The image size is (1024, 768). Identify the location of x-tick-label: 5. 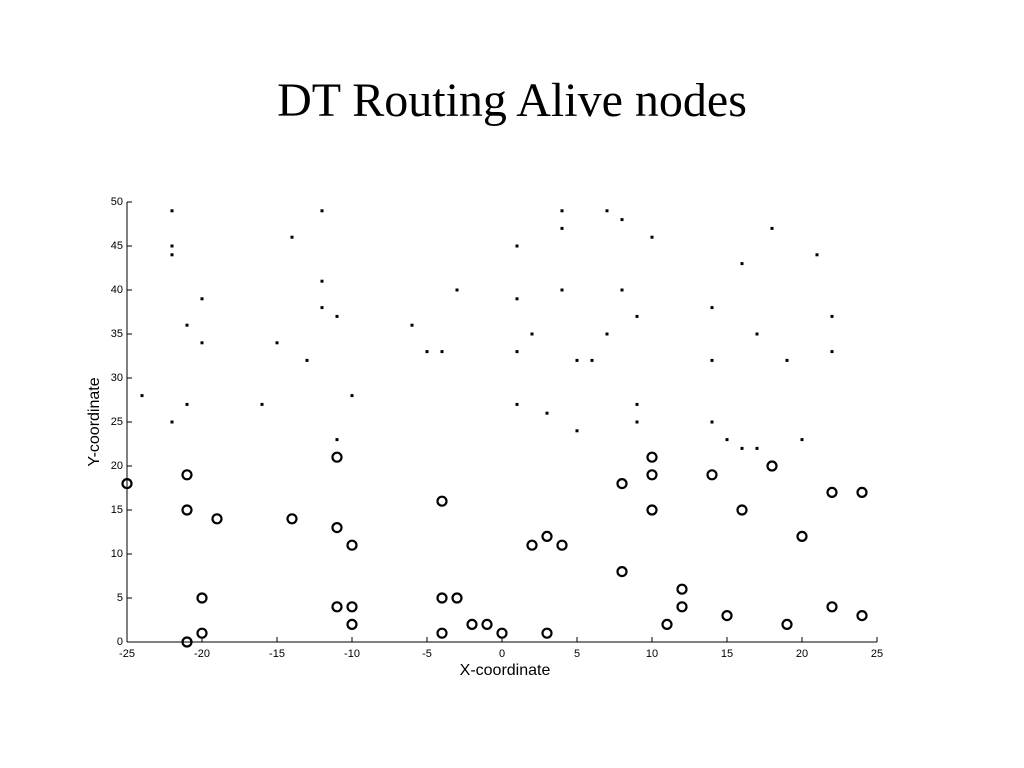
(577, 654).